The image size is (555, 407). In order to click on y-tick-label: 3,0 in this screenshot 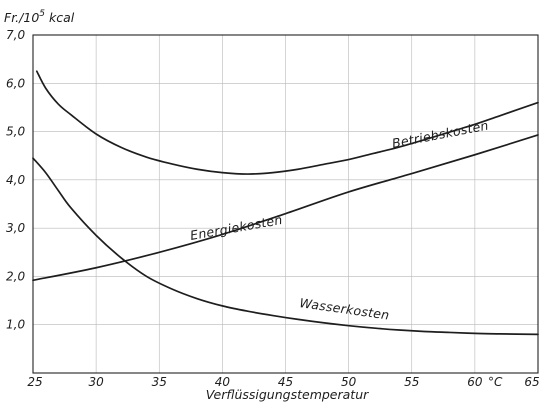, I will do `click(15, 228)`.